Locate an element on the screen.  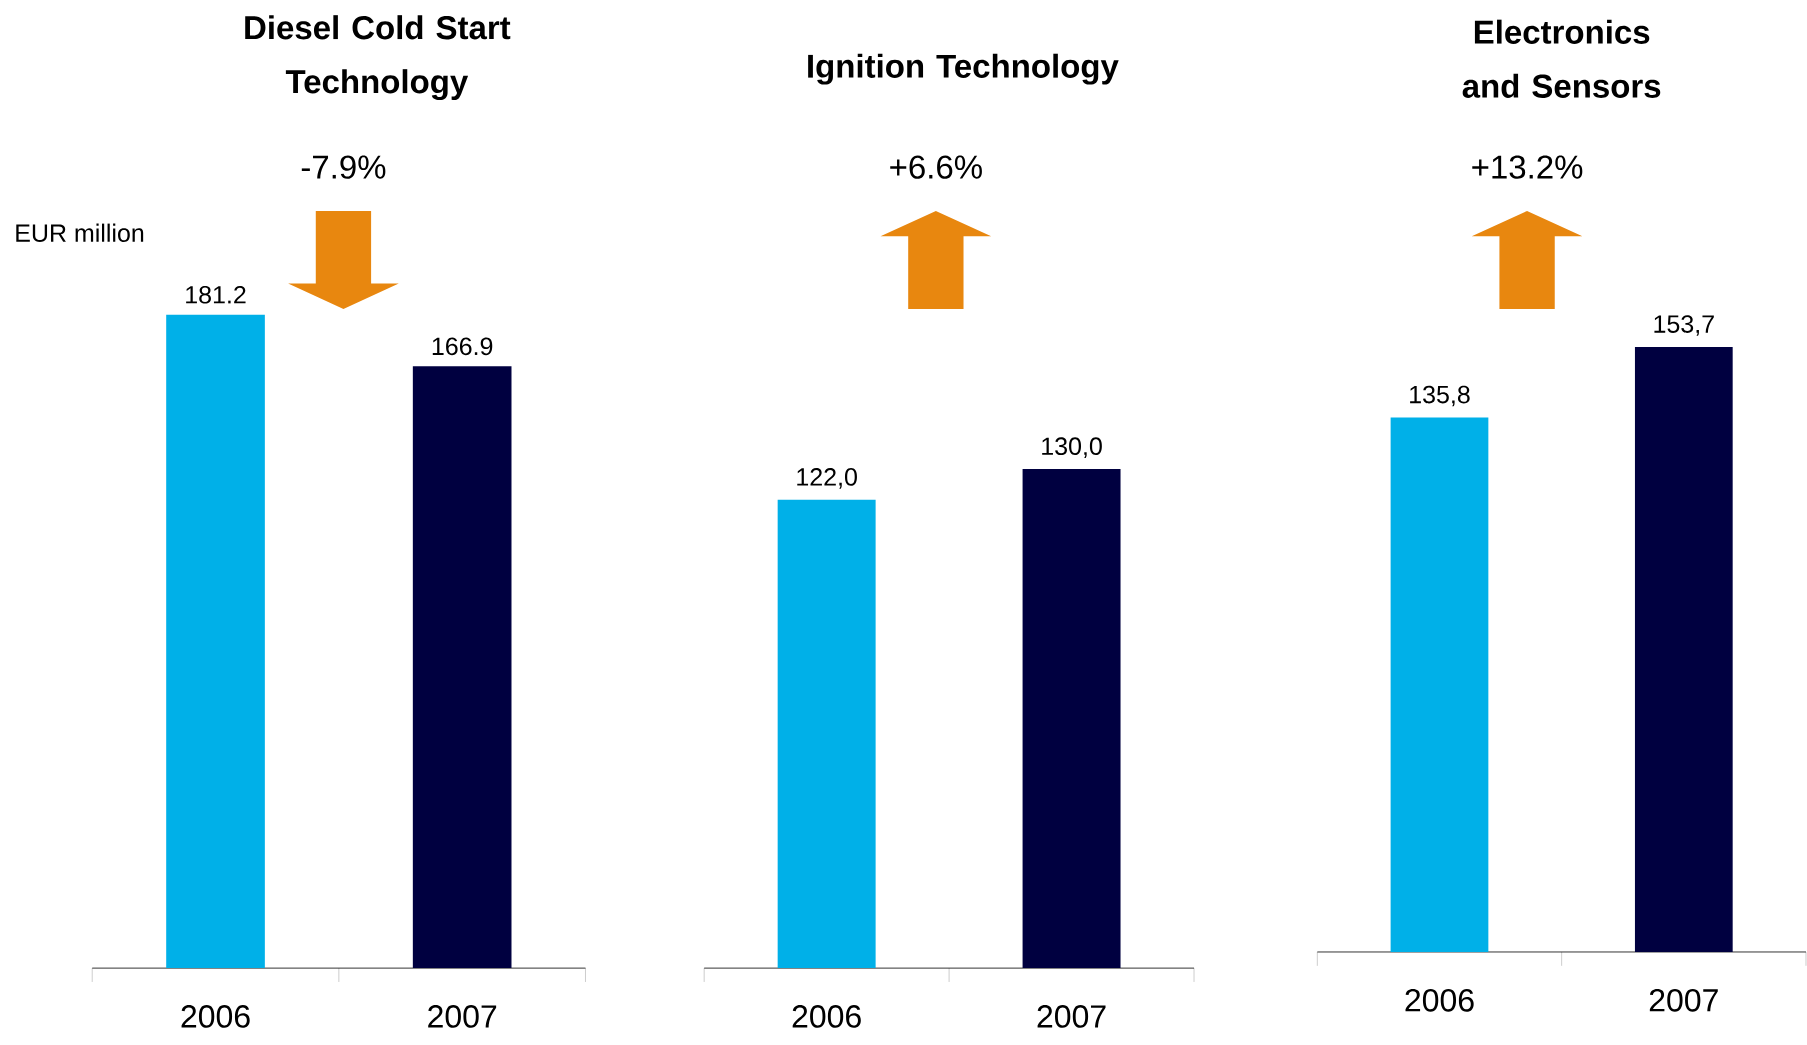
chart-title: Diesel Cold Start Technology is located at coordinates (378, 58).